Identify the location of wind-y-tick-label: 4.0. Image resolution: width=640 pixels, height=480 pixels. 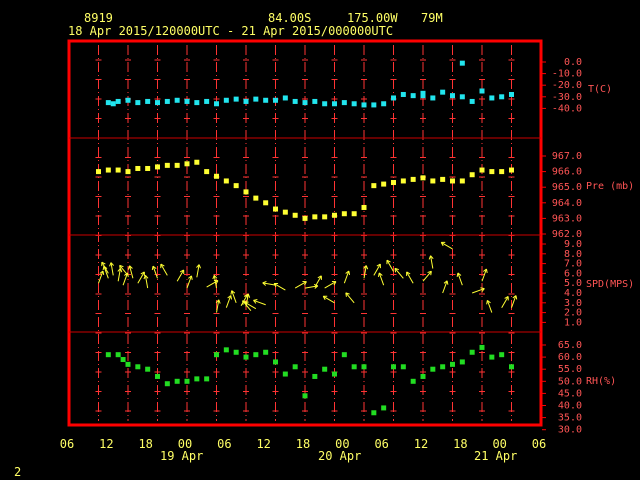
(573, 293).